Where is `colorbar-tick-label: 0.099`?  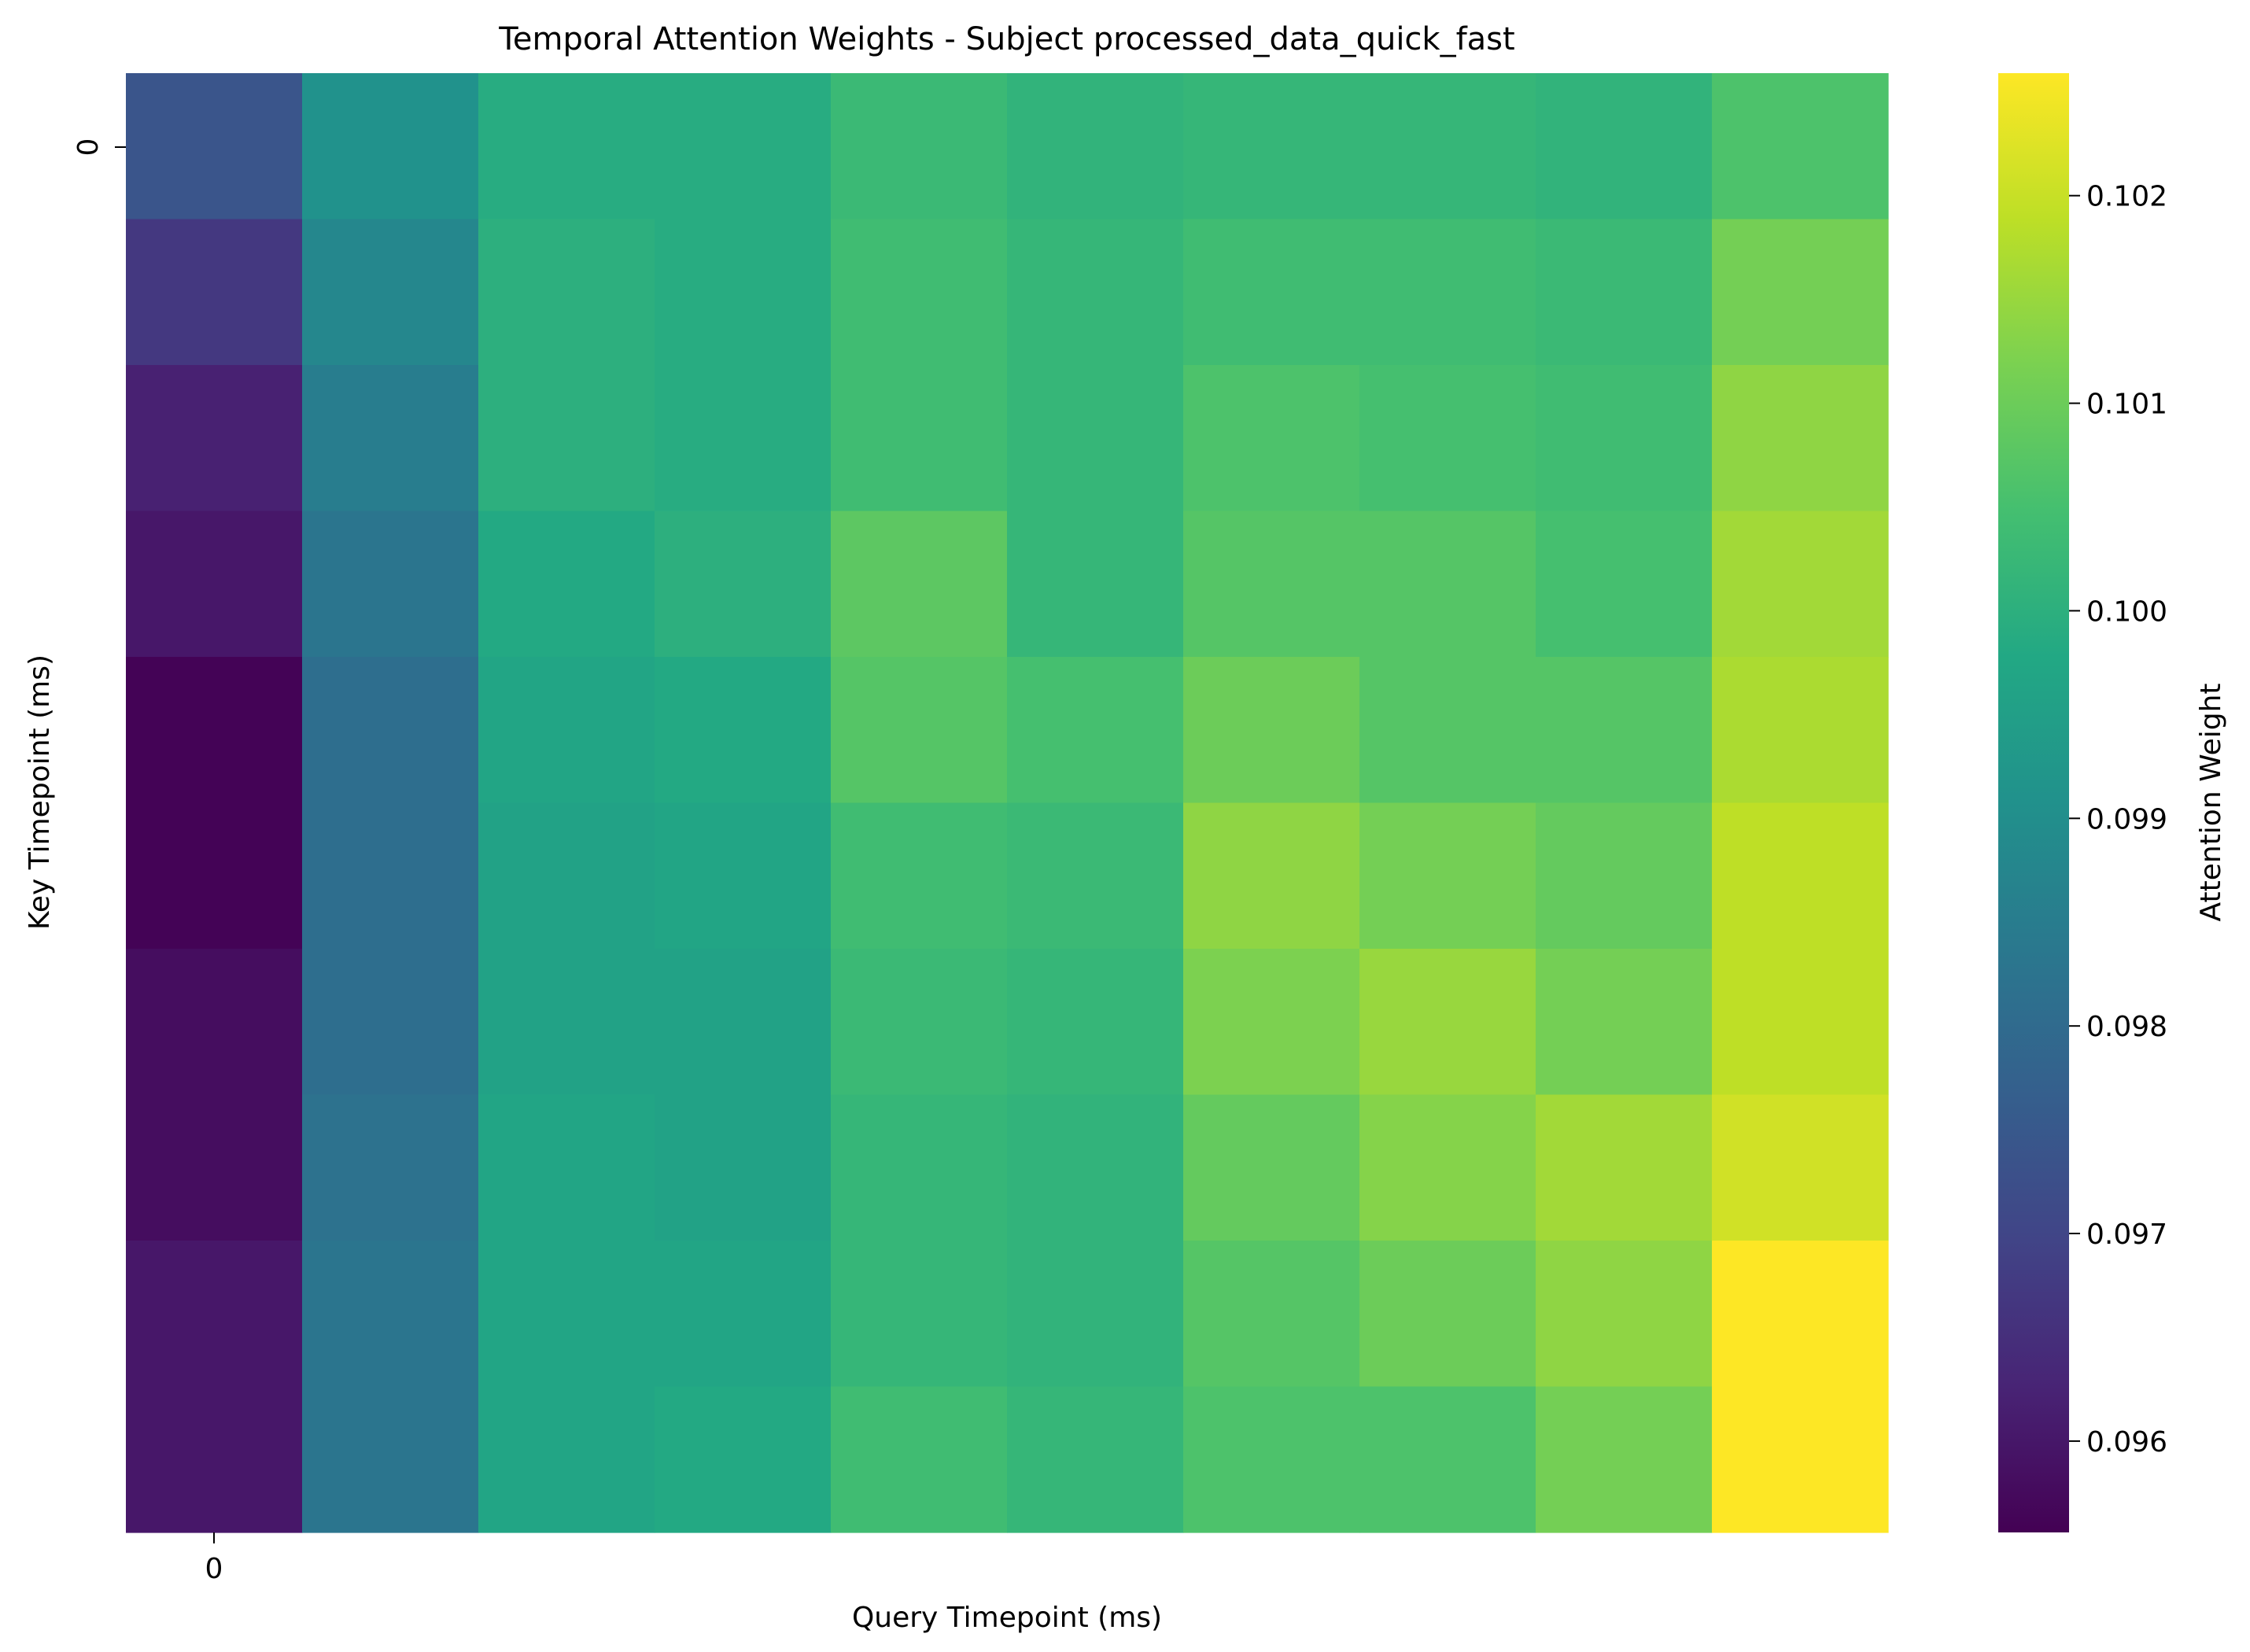 colorbar-tick-label: 0.099 is located at coordinates (2126, 819).